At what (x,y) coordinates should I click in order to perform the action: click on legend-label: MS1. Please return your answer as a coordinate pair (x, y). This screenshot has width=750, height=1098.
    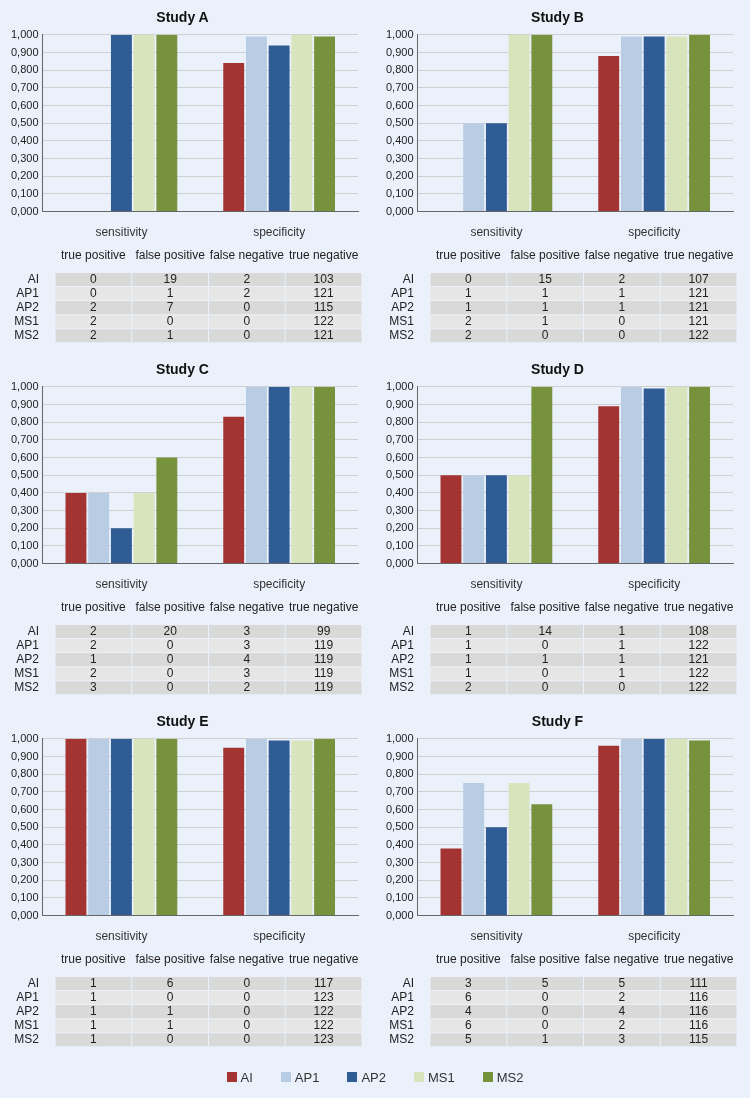
    Looking at the image, I should click on (441, 1077).